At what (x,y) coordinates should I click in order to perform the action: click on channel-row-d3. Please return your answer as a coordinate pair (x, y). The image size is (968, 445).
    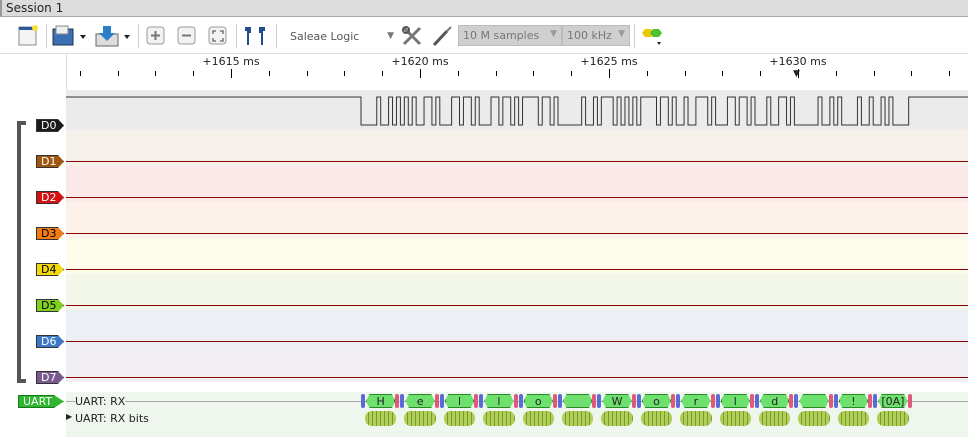
    Looking at the image, I should click on (517, 220).